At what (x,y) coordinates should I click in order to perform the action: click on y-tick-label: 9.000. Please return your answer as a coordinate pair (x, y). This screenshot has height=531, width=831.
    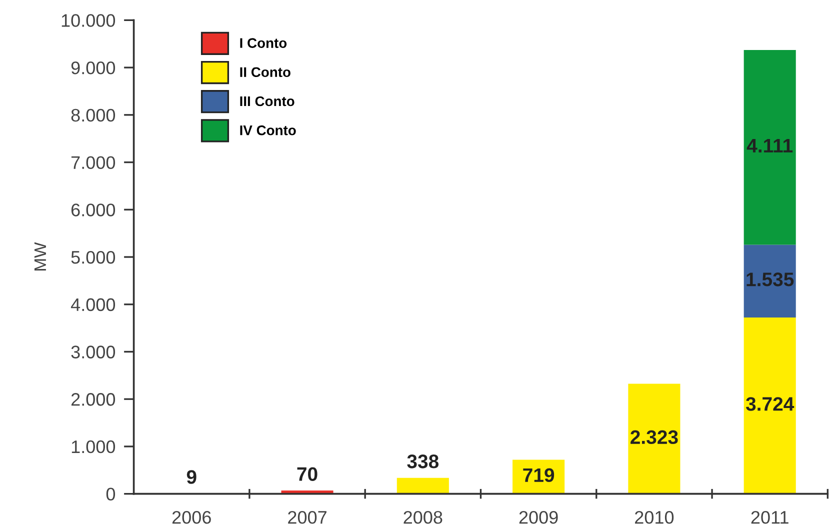
    Looking at the image, I should click on (93, 67).